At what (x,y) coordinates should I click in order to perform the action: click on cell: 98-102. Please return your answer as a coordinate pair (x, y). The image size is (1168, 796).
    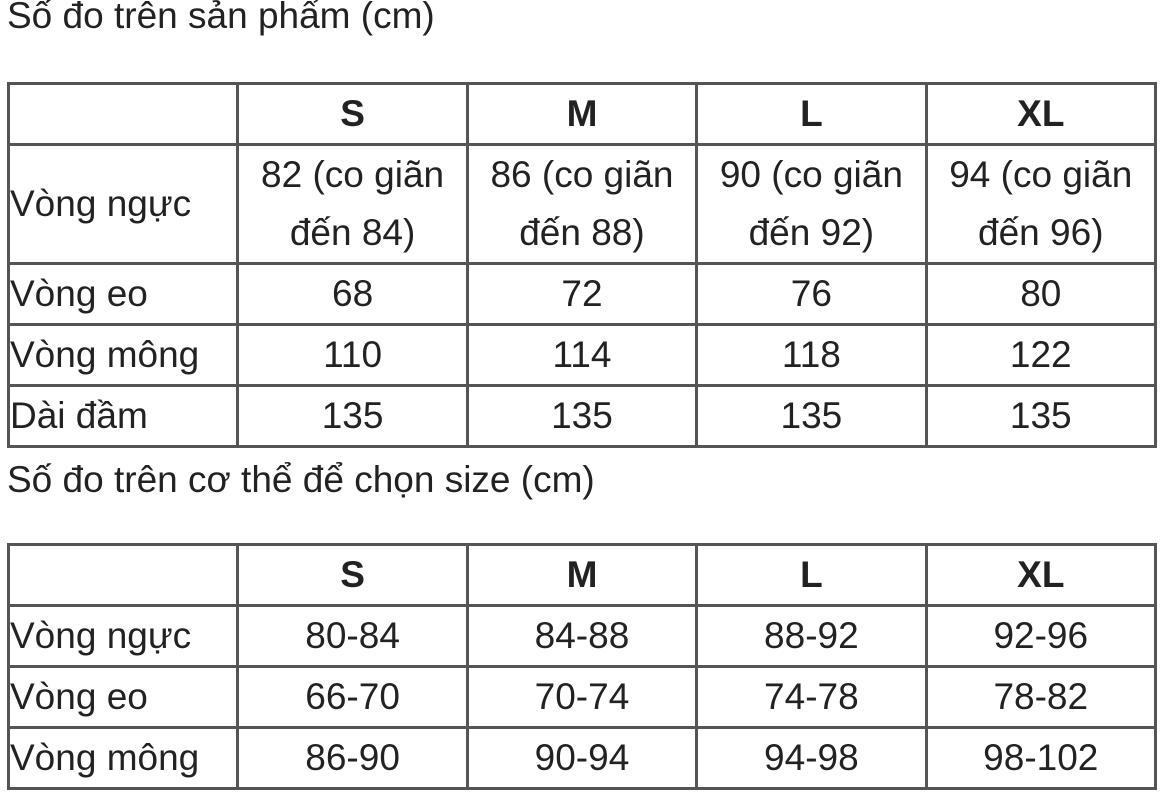
    Looking at the image, I should click on (1041, 758).